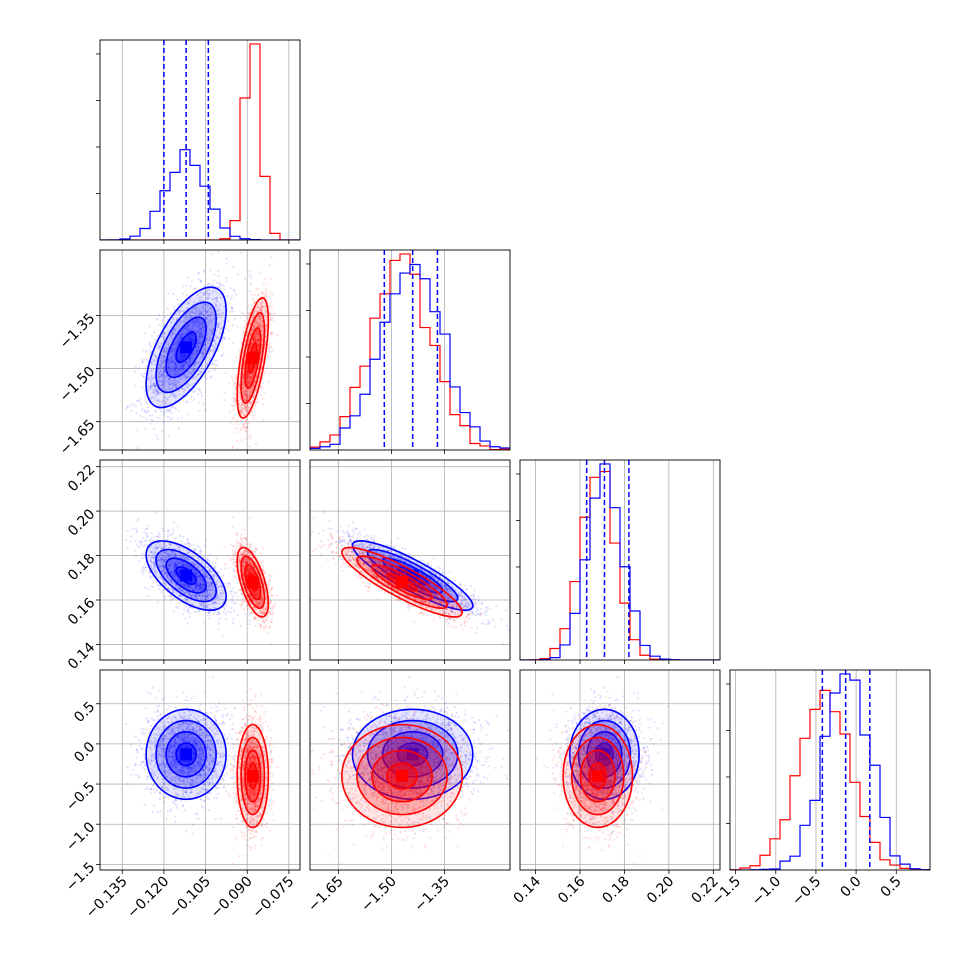 The image size is (970, 970). What do you see at coordinates (200, 140) in the screenshot?
I see `panel-frame` at bounding box center [200, 140].